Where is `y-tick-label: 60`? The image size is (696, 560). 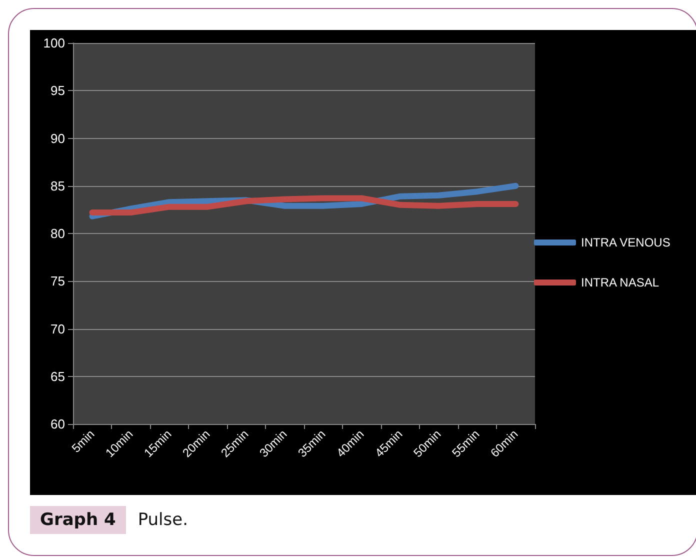 y-tick-label: 60 is located at coordinates (57, 424).